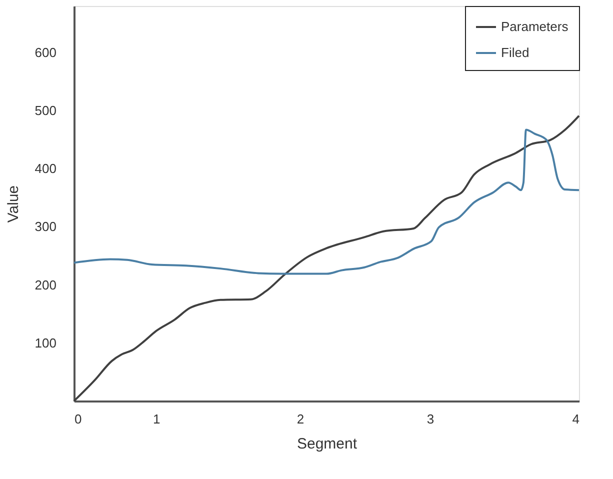 The width and height of the screenshot is (613, 479). I want to click on y-tick-label: 200, so click(45, 284).